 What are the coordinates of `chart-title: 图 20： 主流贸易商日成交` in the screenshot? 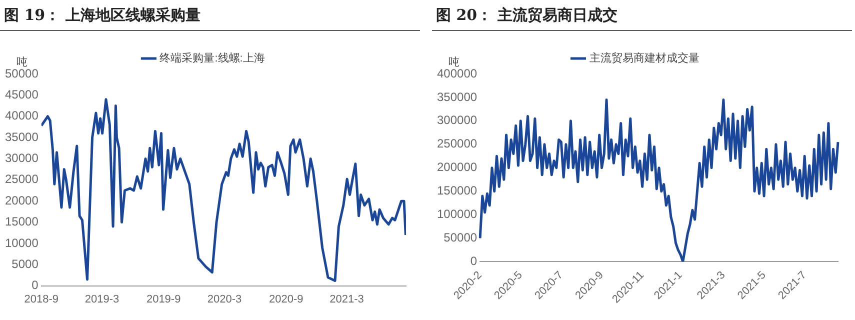 It's located at (642, 15).